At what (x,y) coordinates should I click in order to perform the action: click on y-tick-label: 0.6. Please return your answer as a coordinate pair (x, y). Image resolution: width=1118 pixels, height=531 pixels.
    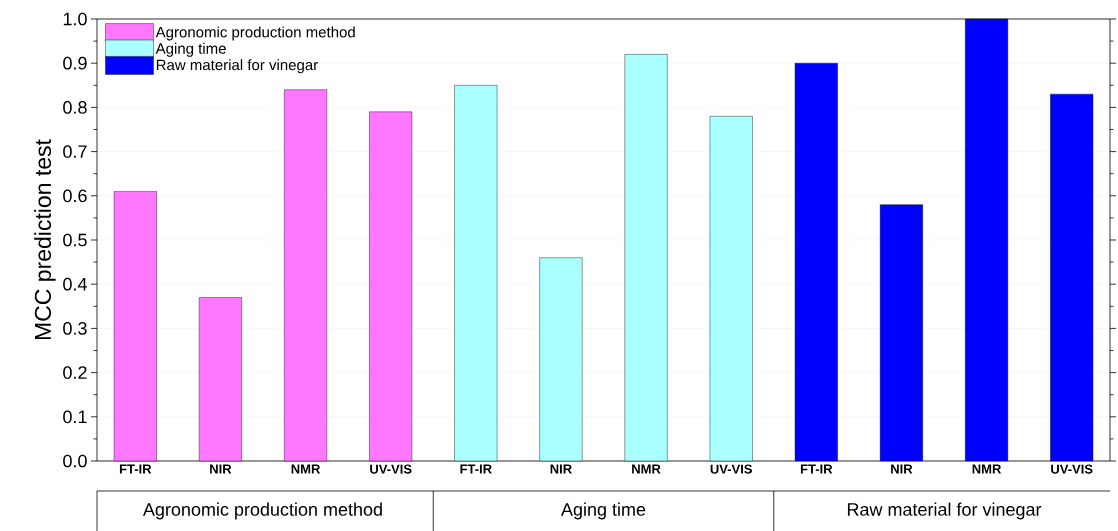
    Looking at the image, I should click on (75, 195).